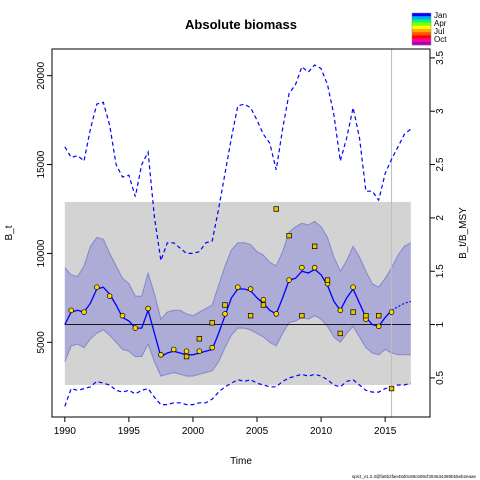  What do you see at coordinates (41, 253) in the screenshot?
I see `y-tick-label: 10000` at bounding box center [41, 253].